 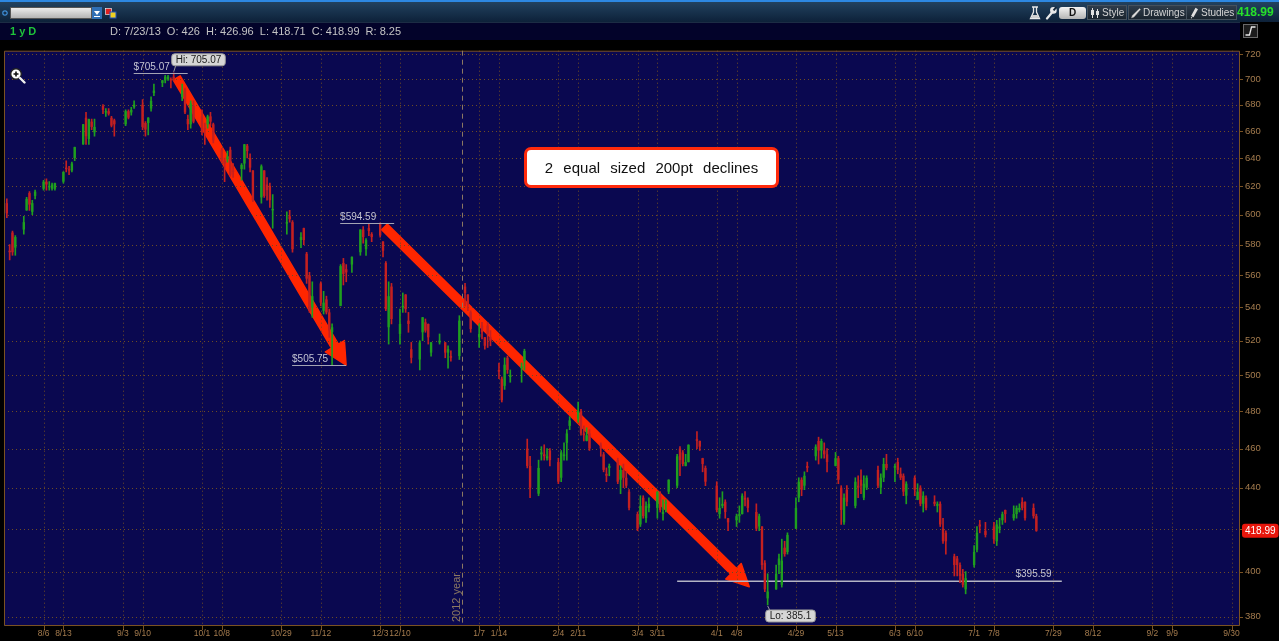 I want to click on y-tick-label: 700, so click(x=1253, y=78).